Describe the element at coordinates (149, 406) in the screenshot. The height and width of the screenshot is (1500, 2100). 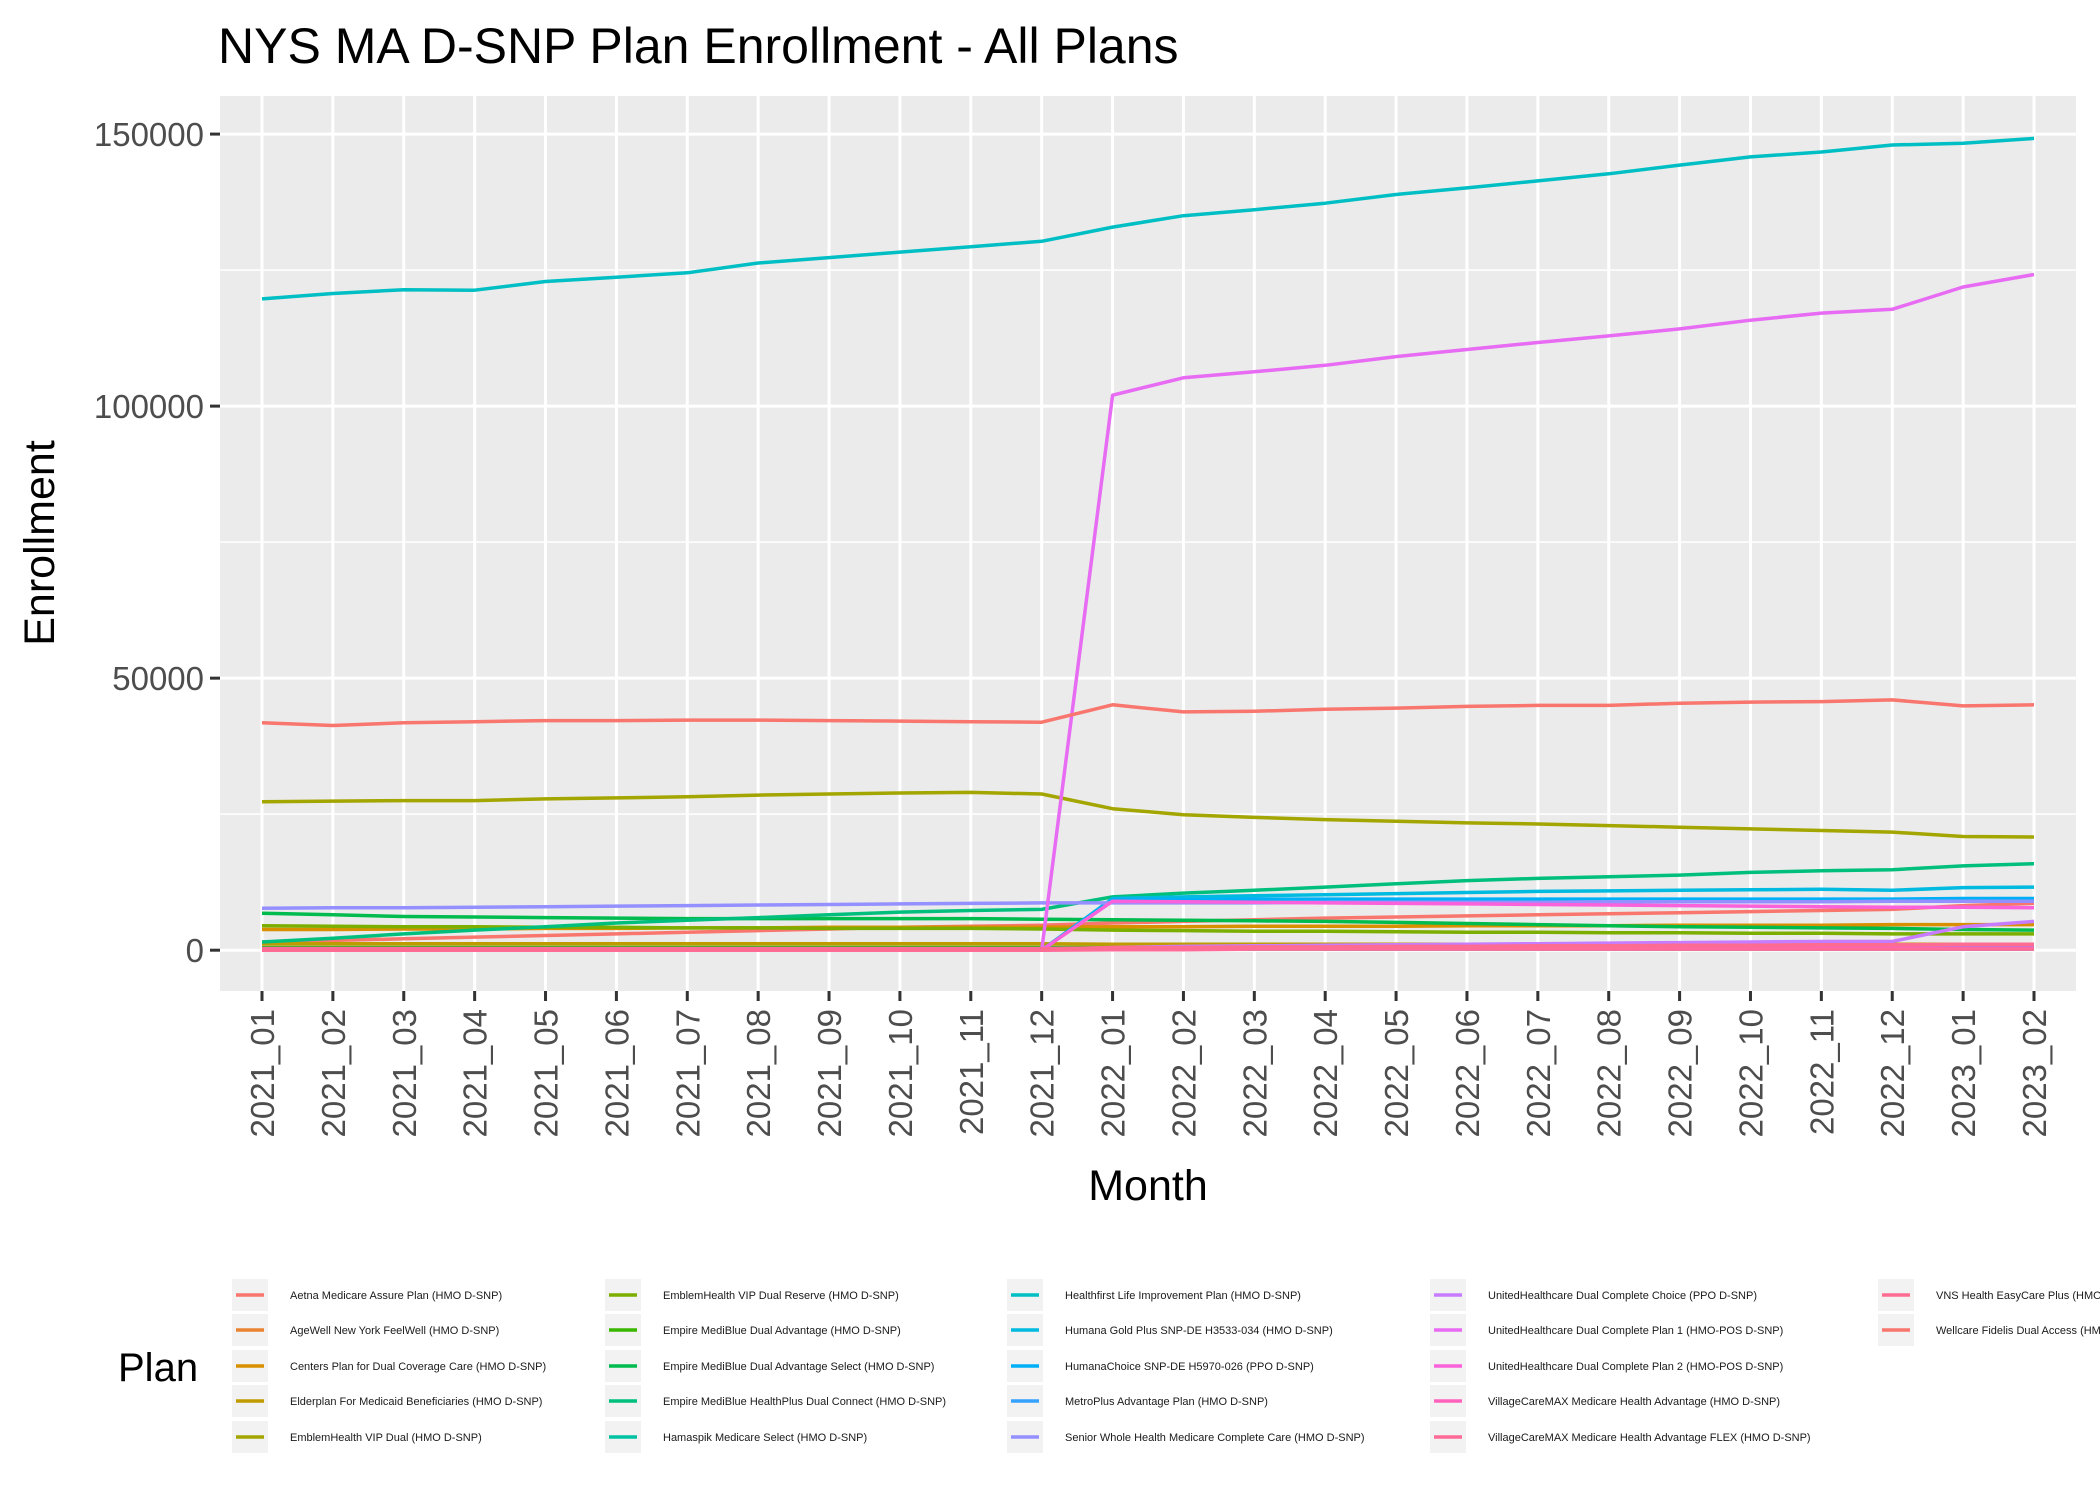
I see `y-tick-label: 100000` at that location.